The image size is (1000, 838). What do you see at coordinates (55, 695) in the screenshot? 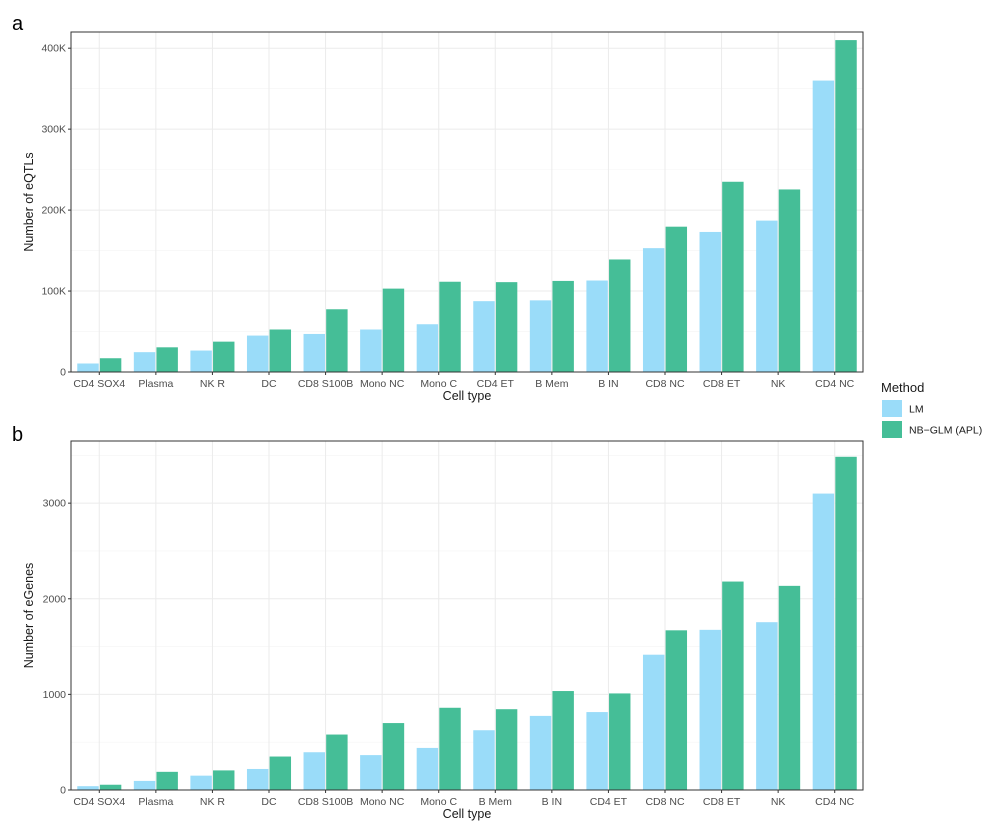
I see `y-tick-label: 1000` at bounding box center [55, 695].